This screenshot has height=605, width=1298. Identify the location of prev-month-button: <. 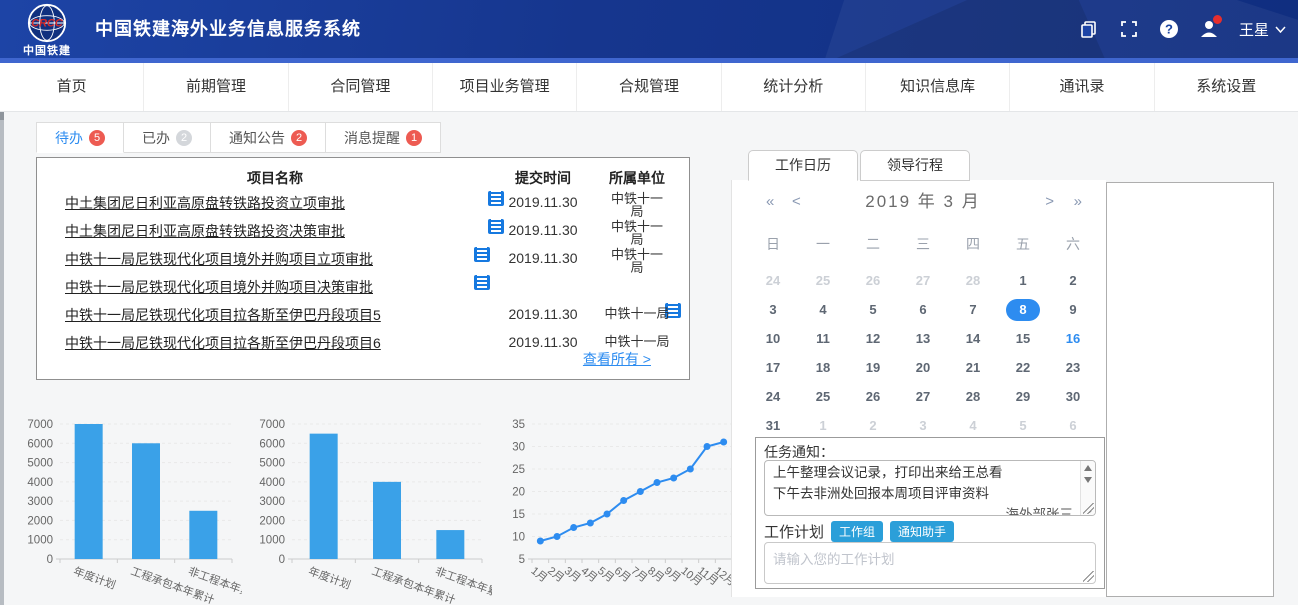
(796, 201).